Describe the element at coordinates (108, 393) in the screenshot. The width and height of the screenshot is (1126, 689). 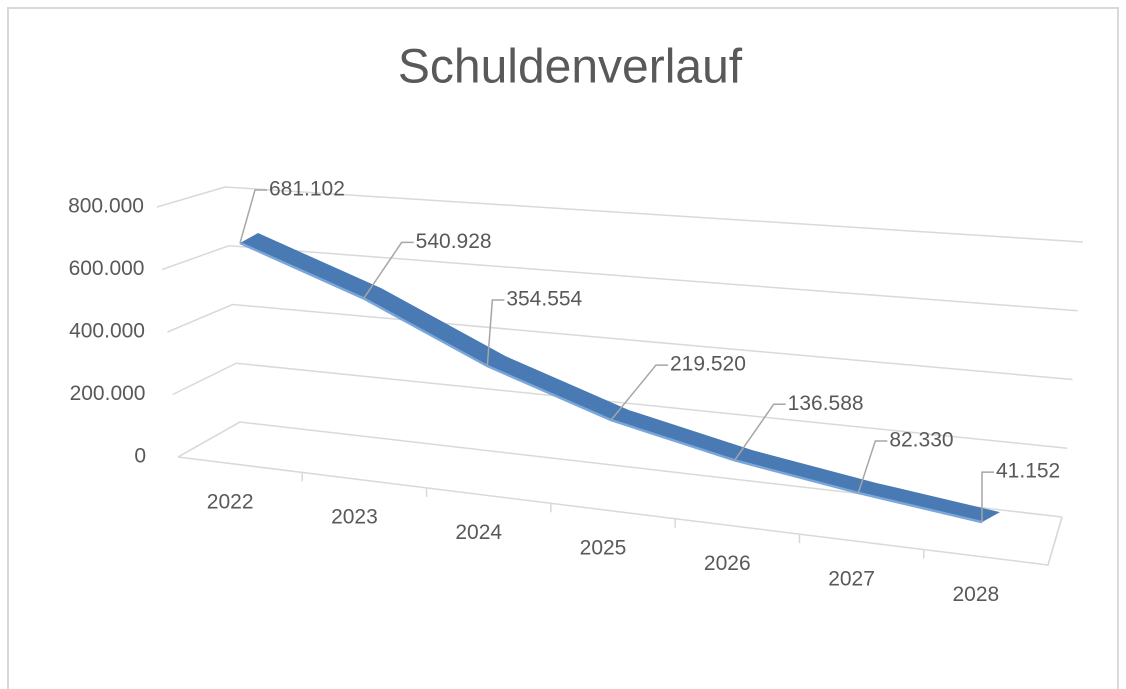
I see `y-tick-label: 200.000` at that location.